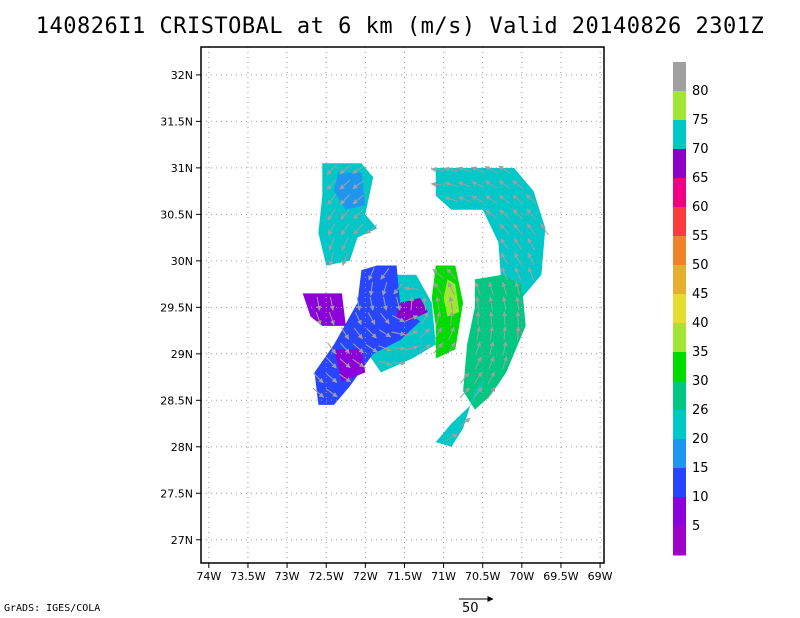 This screenshot has height=618, width=800. Describe the element at coordinates (700, 497) in the screenshot. I see `colorbar-label: 10` at that location.